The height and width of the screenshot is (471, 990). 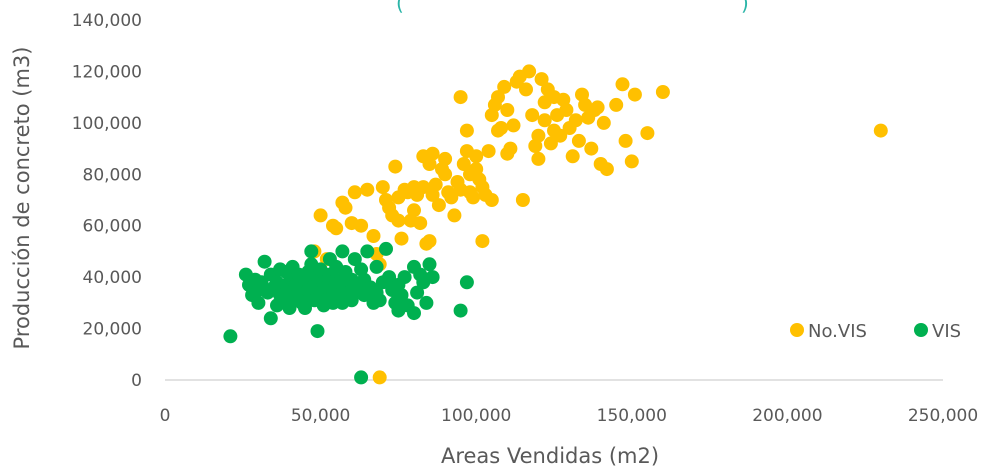 What do you see at coordinates (112, 227) in the screenshot?
I see `y-tick-label: 60,000` at bounding box center [112, 227].